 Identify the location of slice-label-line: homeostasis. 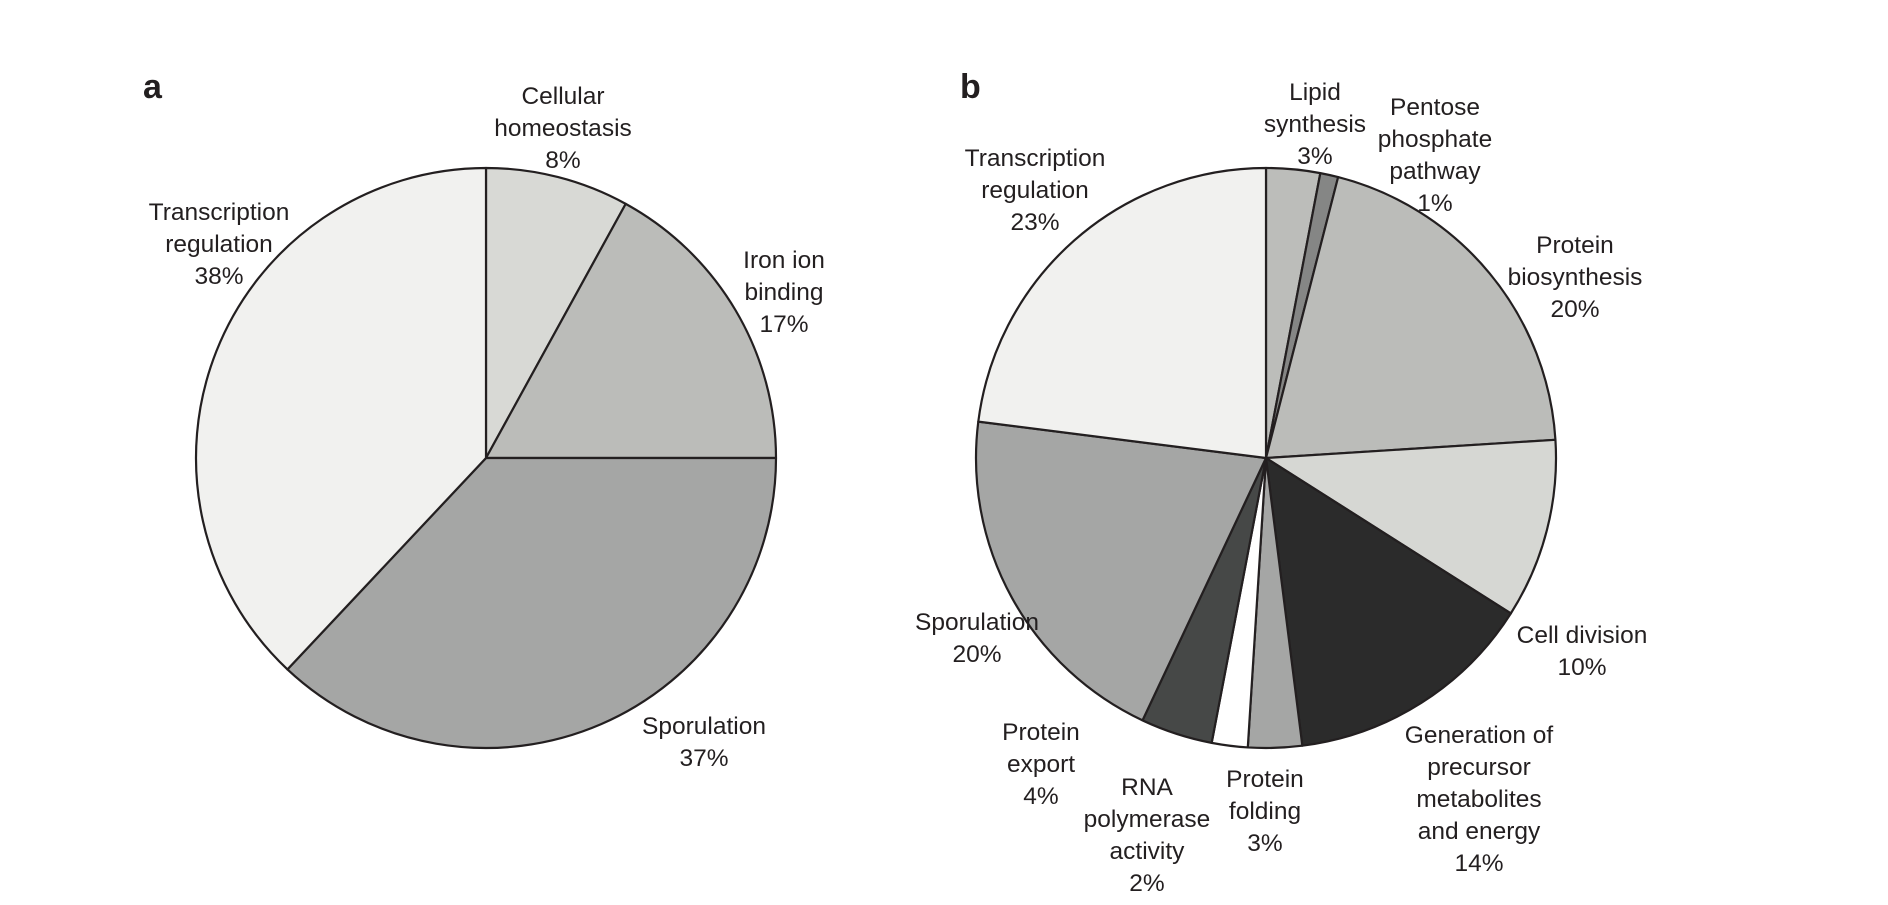
(563, 128).